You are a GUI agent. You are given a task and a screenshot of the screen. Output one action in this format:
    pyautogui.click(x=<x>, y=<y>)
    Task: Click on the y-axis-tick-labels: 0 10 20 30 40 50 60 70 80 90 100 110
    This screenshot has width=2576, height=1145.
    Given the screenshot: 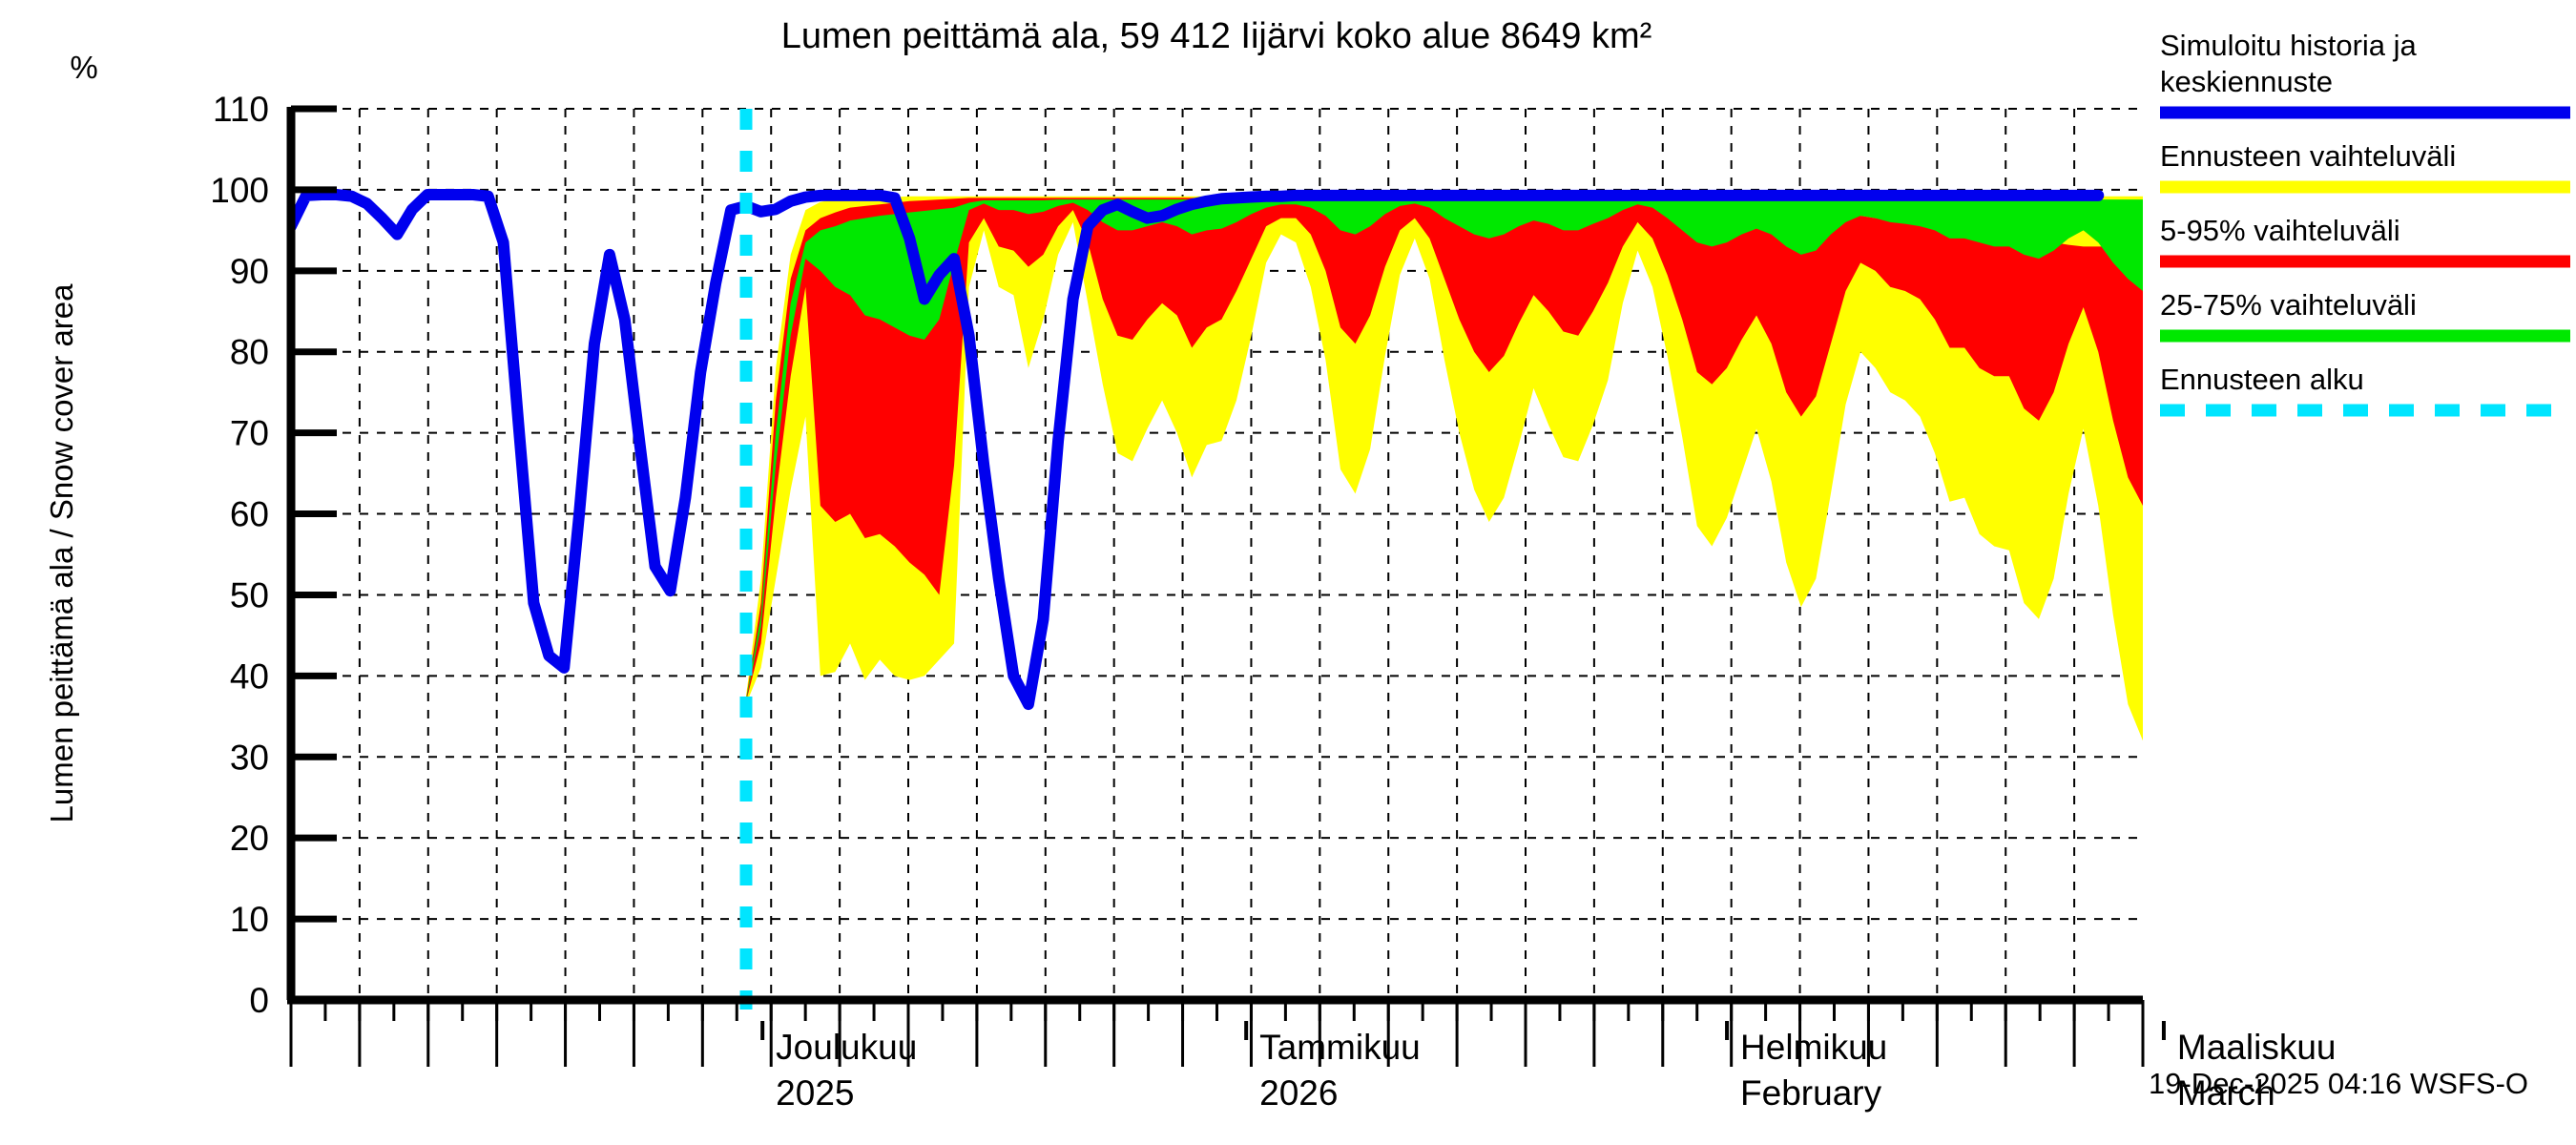 What is the action you would take?
    pyautogui.click(x=239, y=555)
    